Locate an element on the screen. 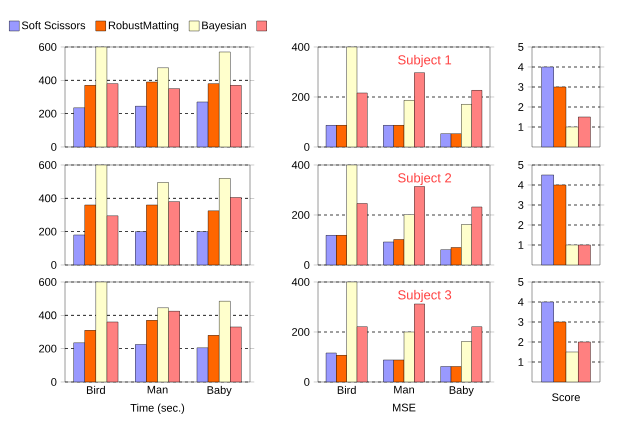 The height and width of the screenshot is (427, 634). annotation: Subject 2 is located at coordinates (425, 179).